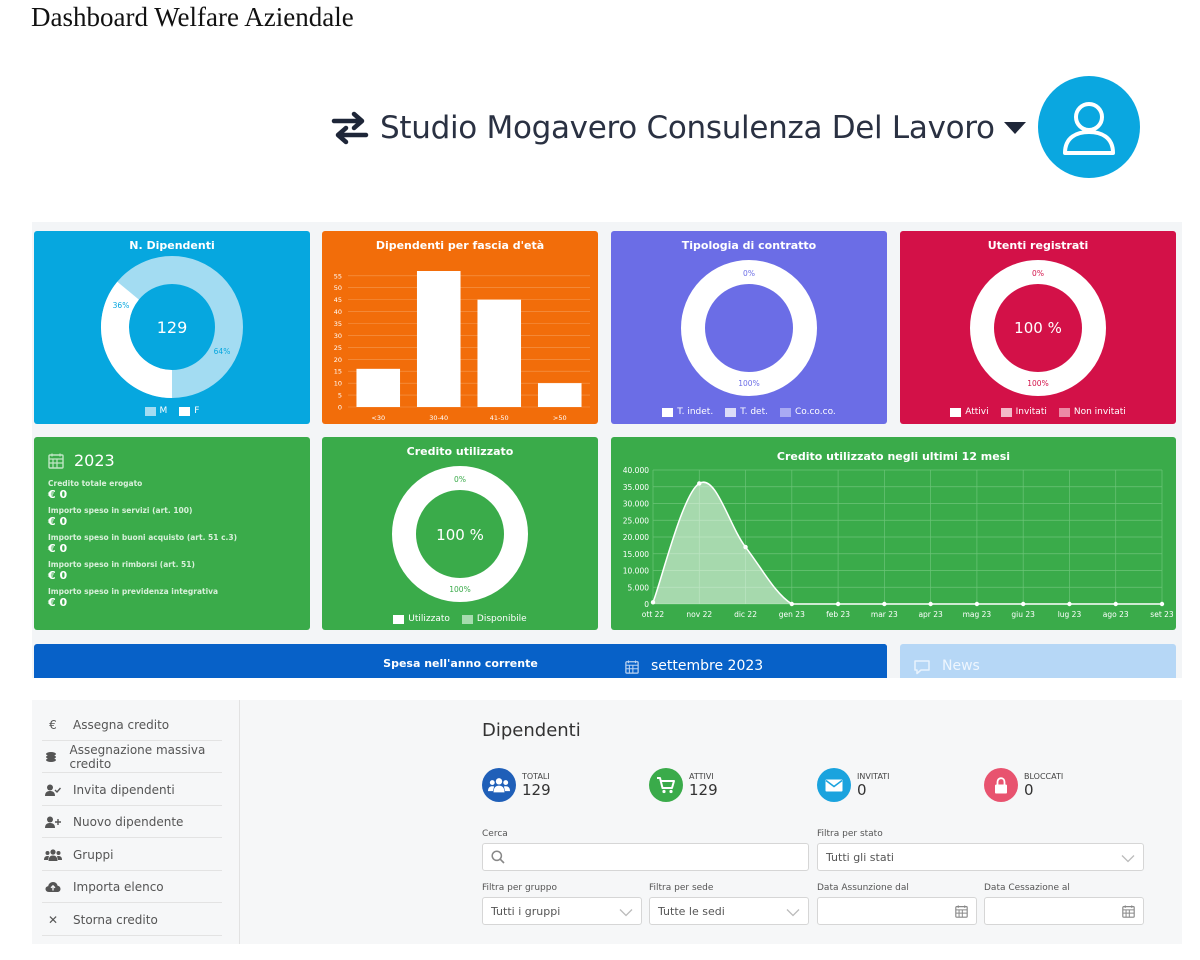 This screenshot has width=1200, height=960. What do you see at coordinates (626, 913) in the screenshot?
I see `chevron-down-icon` at bounding box center [626, 913].